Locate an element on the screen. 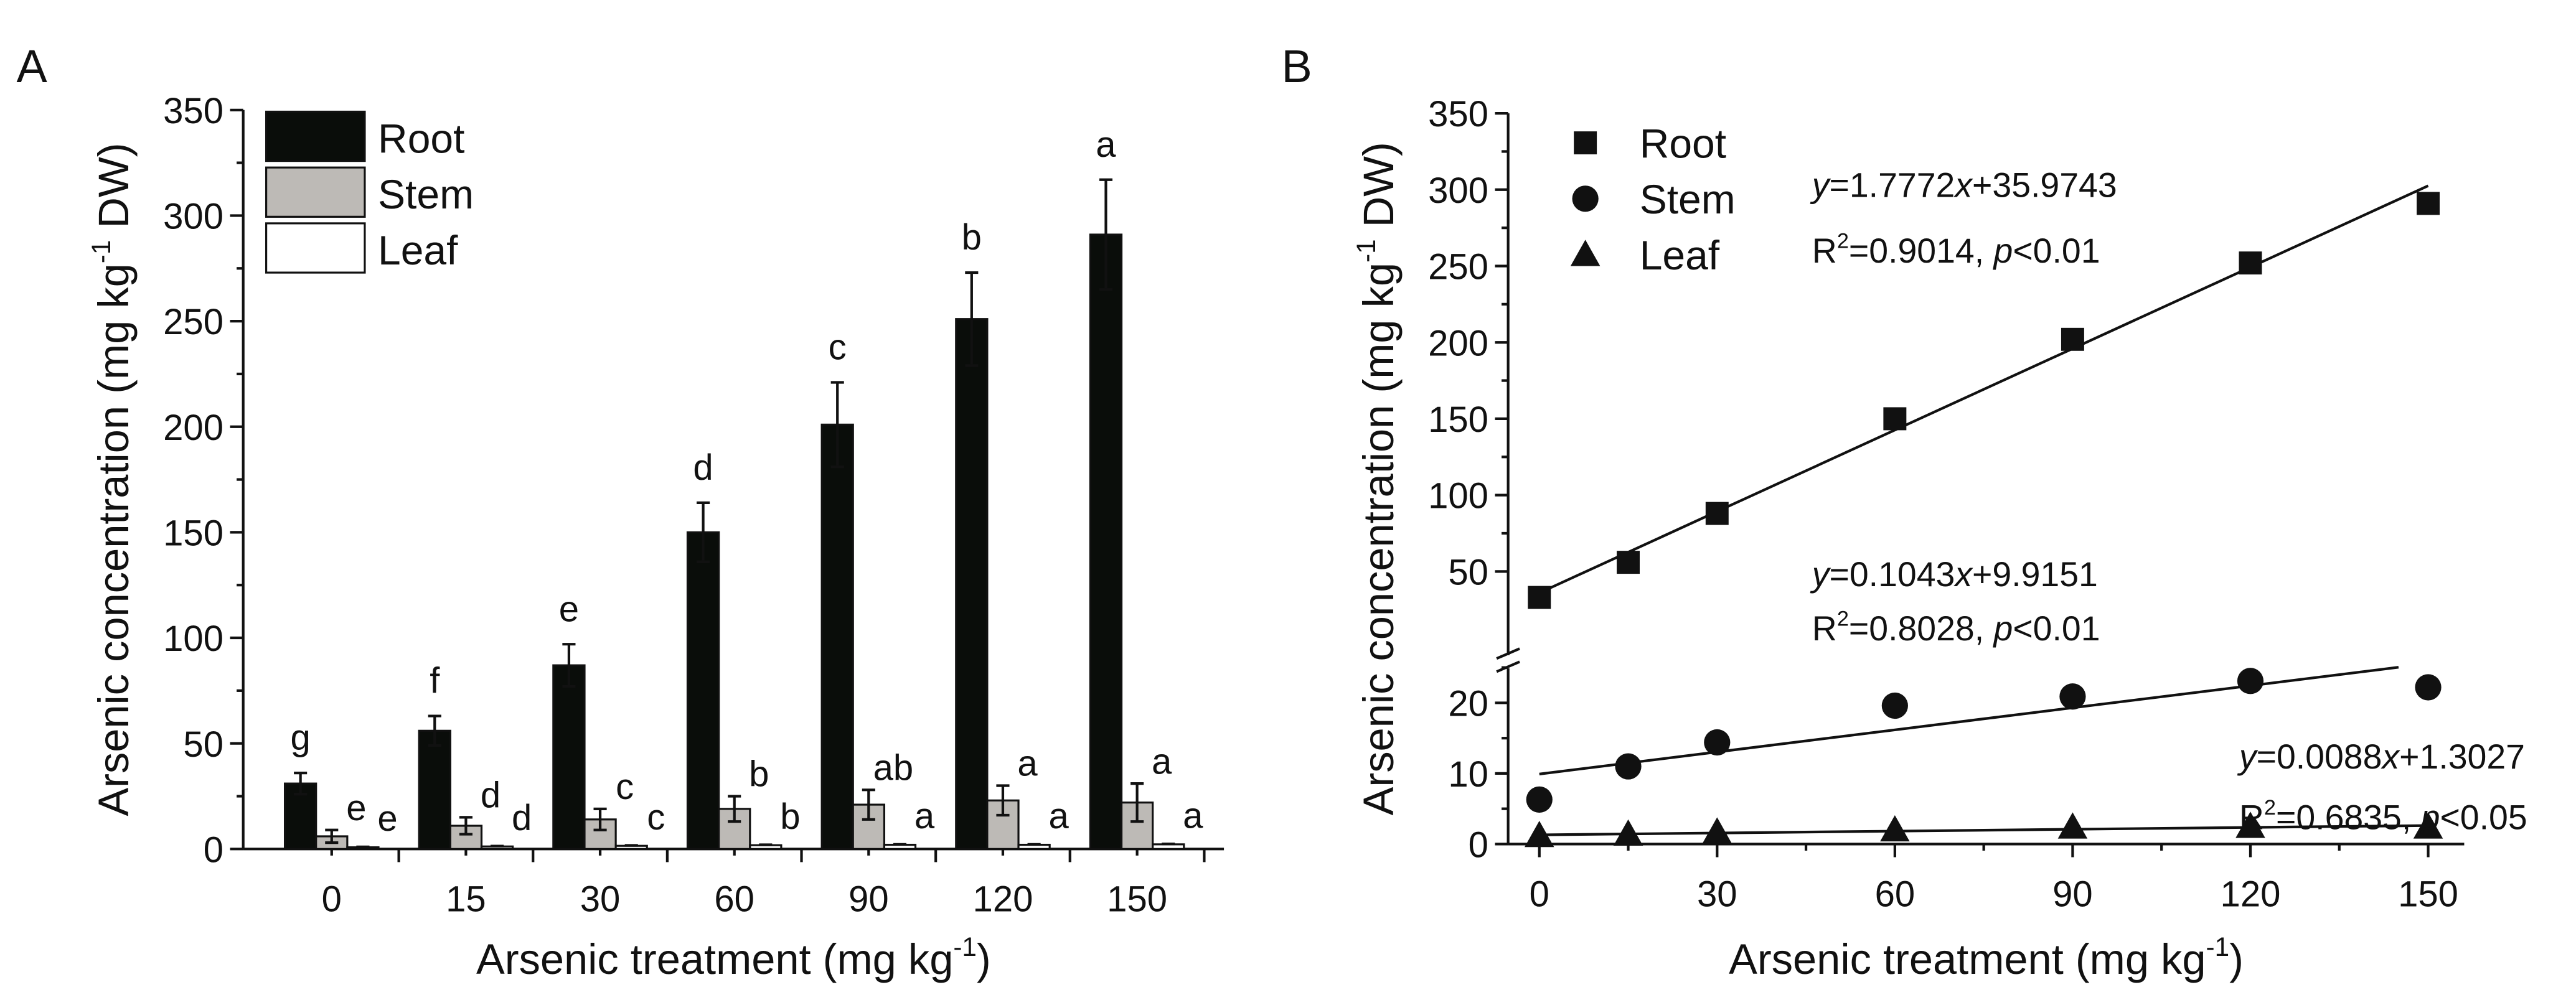  p-value: <0.05 is located at coordinates (2483, 817).